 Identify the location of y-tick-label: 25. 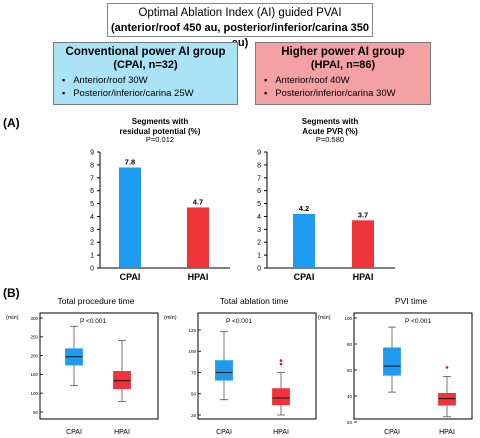
(194, 415).